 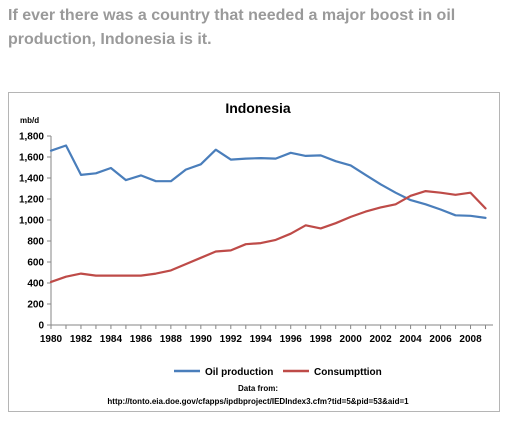 I want to click on y-tick-label: 400, so click(x=35, y=284).